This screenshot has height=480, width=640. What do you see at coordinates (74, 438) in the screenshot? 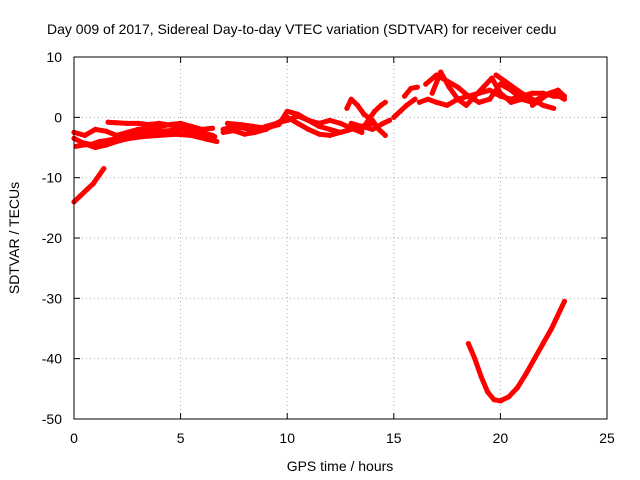
I see `x-tick-label: 0` at bounding box center [74, 438].